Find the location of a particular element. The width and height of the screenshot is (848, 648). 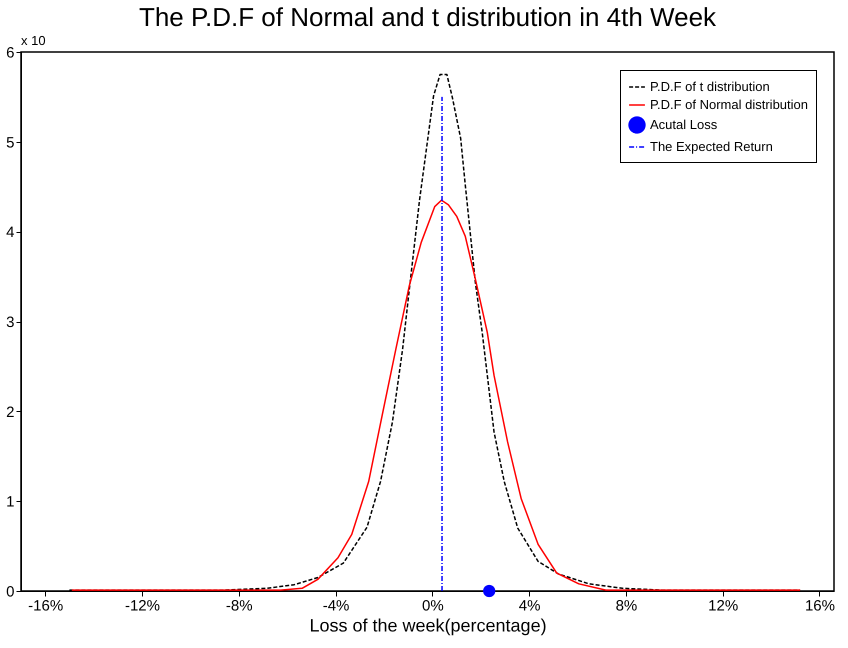

x-tick-label: -8% is located at coordinates (239, 606).